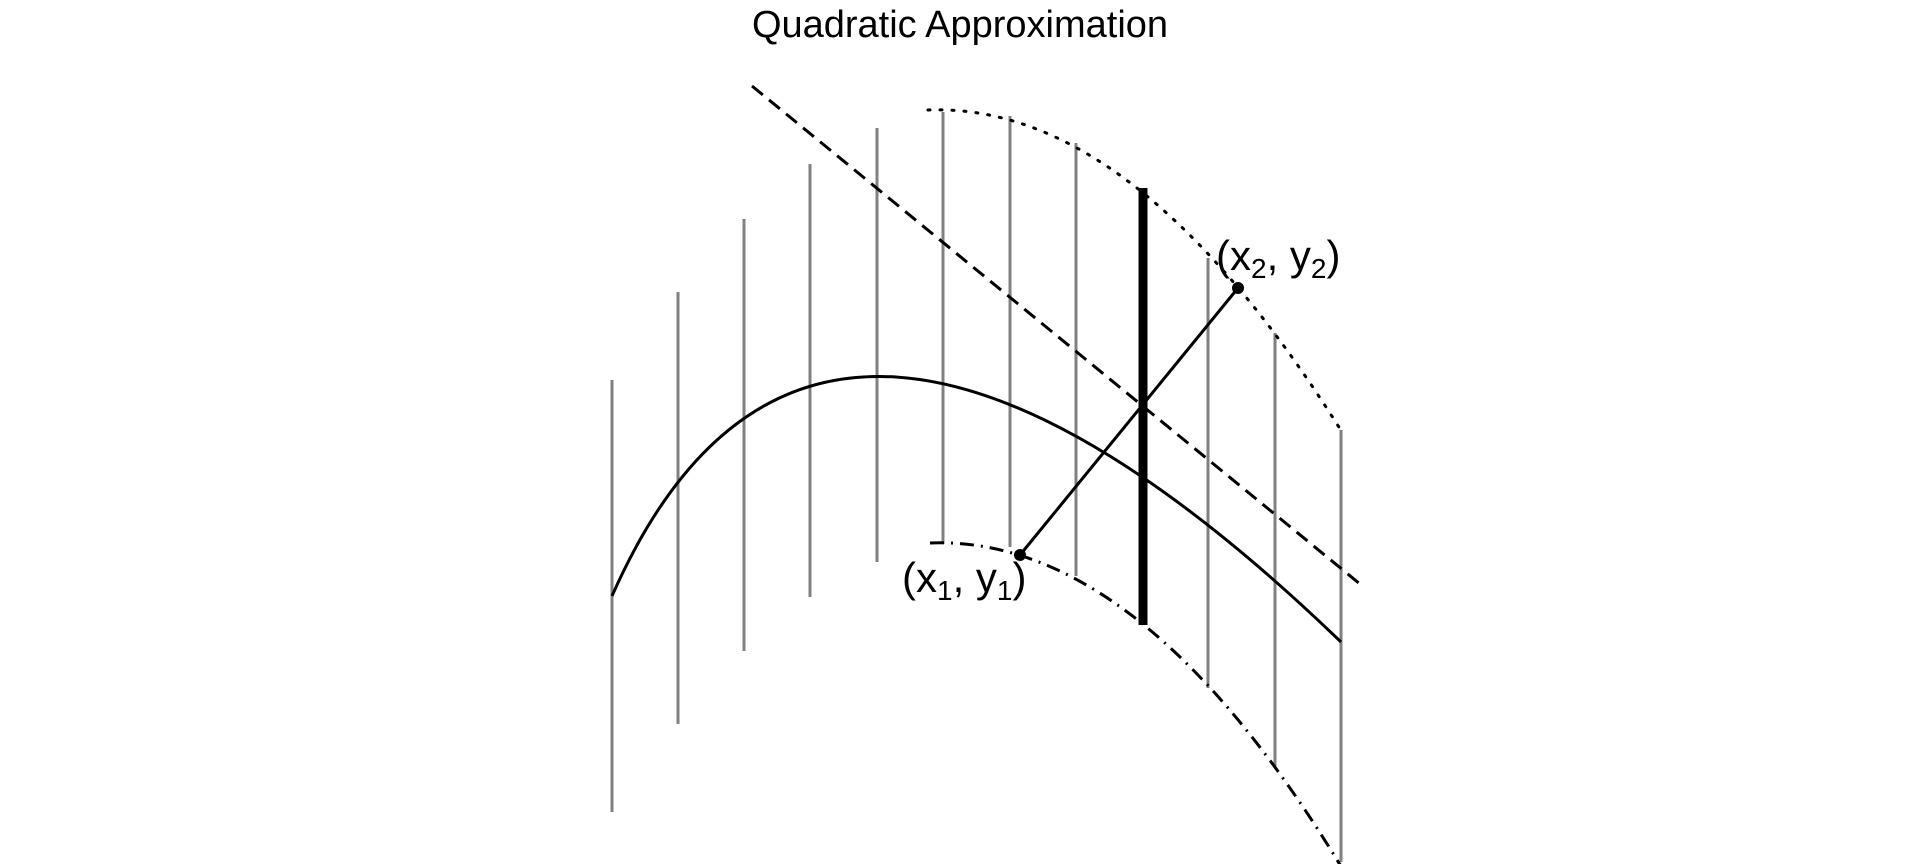 Image resolution: width=1920 pixels, height=864 pixels. I want to click on point-2-marker, so click(1238, 288).